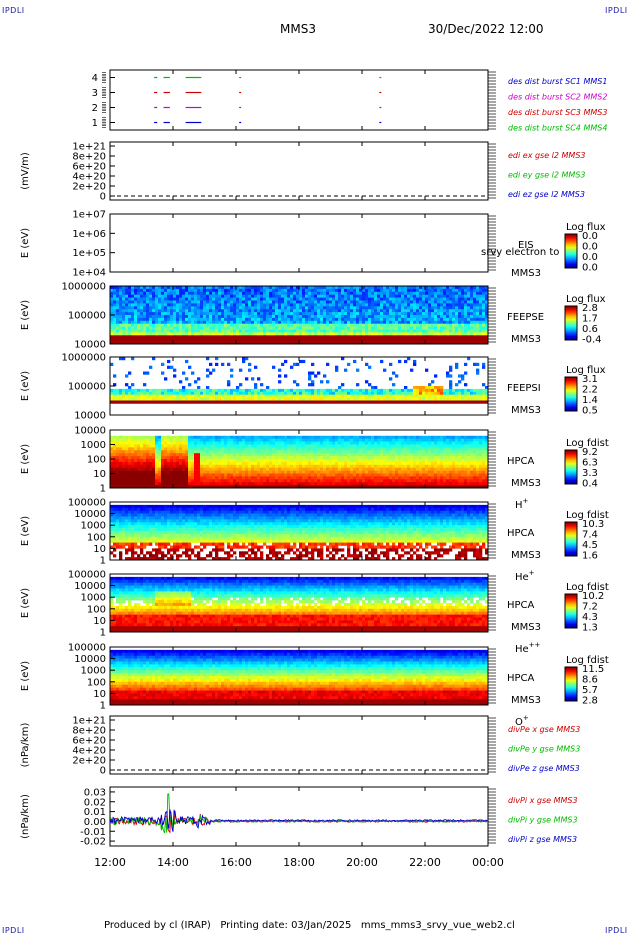 This screenshot has width=630, height=935. Describe the element at coordinates (299, 315) in the screenshot. I see `feepse-spectrogram` at that location.